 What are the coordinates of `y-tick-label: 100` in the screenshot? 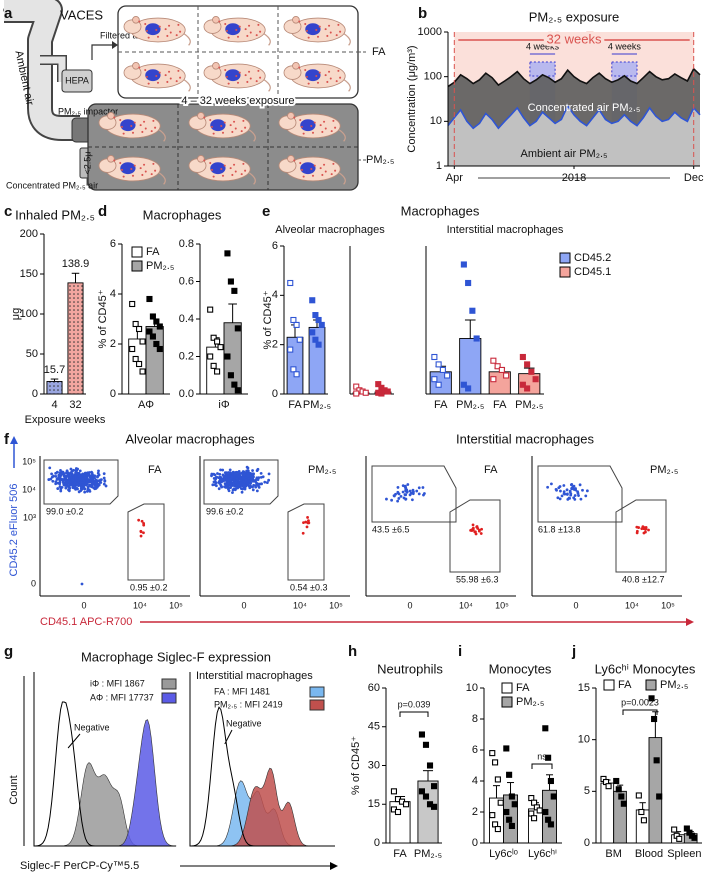 It's located at (29, 314).